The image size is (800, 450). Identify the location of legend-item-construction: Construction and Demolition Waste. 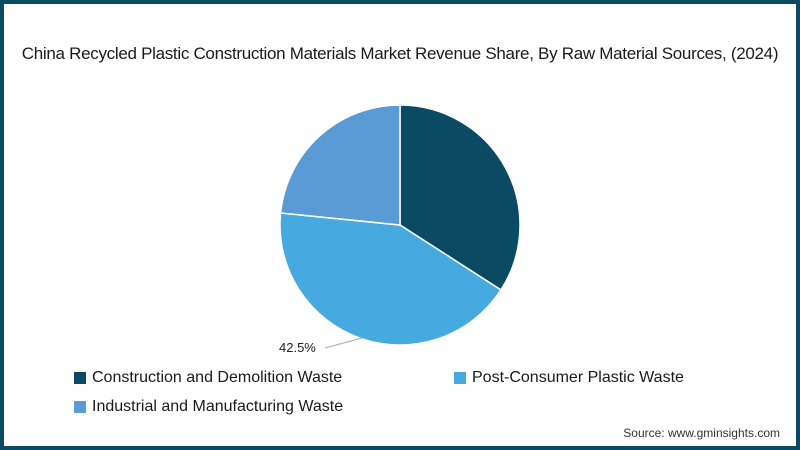
(208, 378).